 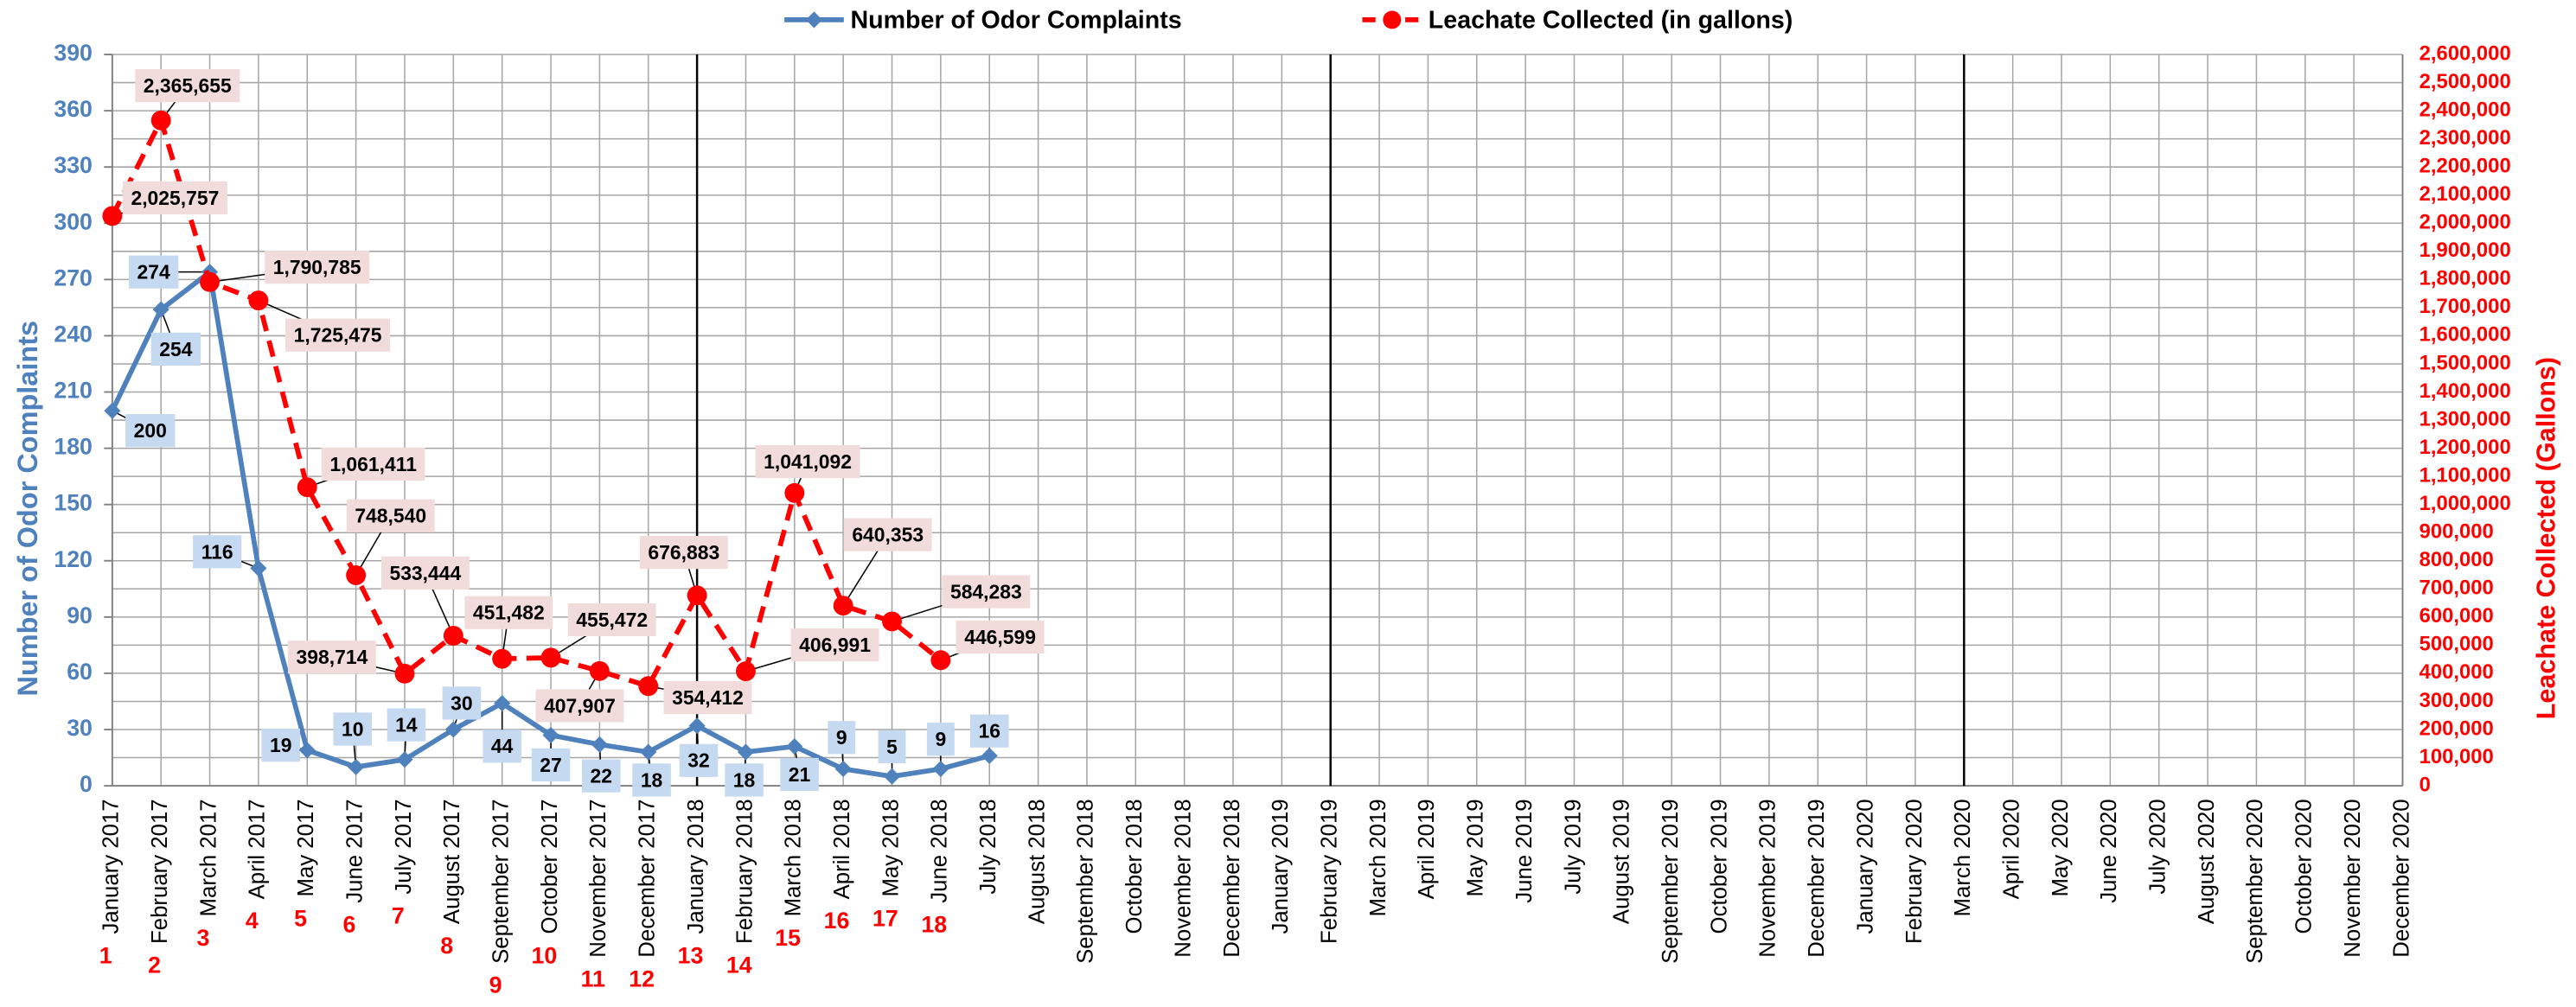 What do you see at coordinates (1016, 20) in the screenshot?
I see `legend-label: Number of Odor Complaints` at bounding box center [1016, 20].